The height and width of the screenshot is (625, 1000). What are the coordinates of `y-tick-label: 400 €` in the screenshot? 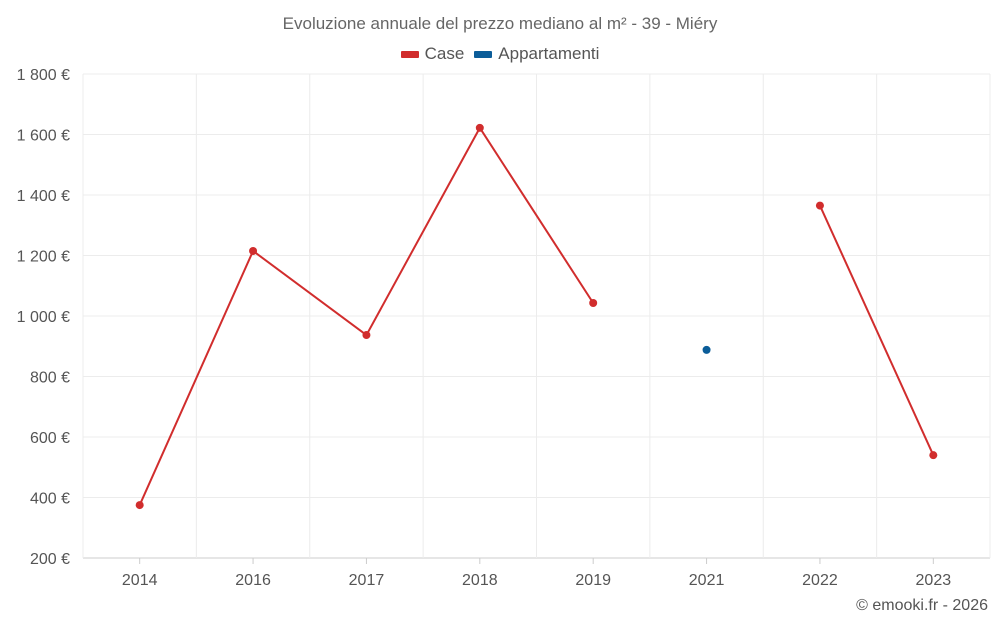 It's located at (50, 499).